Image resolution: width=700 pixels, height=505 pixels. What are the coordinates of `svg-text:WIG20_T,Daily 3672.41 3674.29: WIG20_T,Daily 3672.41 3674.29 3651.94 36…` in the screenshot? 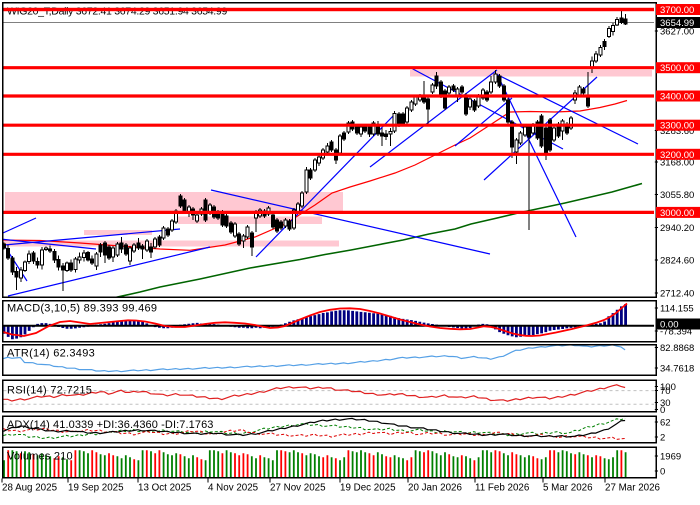 It's located at (117, 12).